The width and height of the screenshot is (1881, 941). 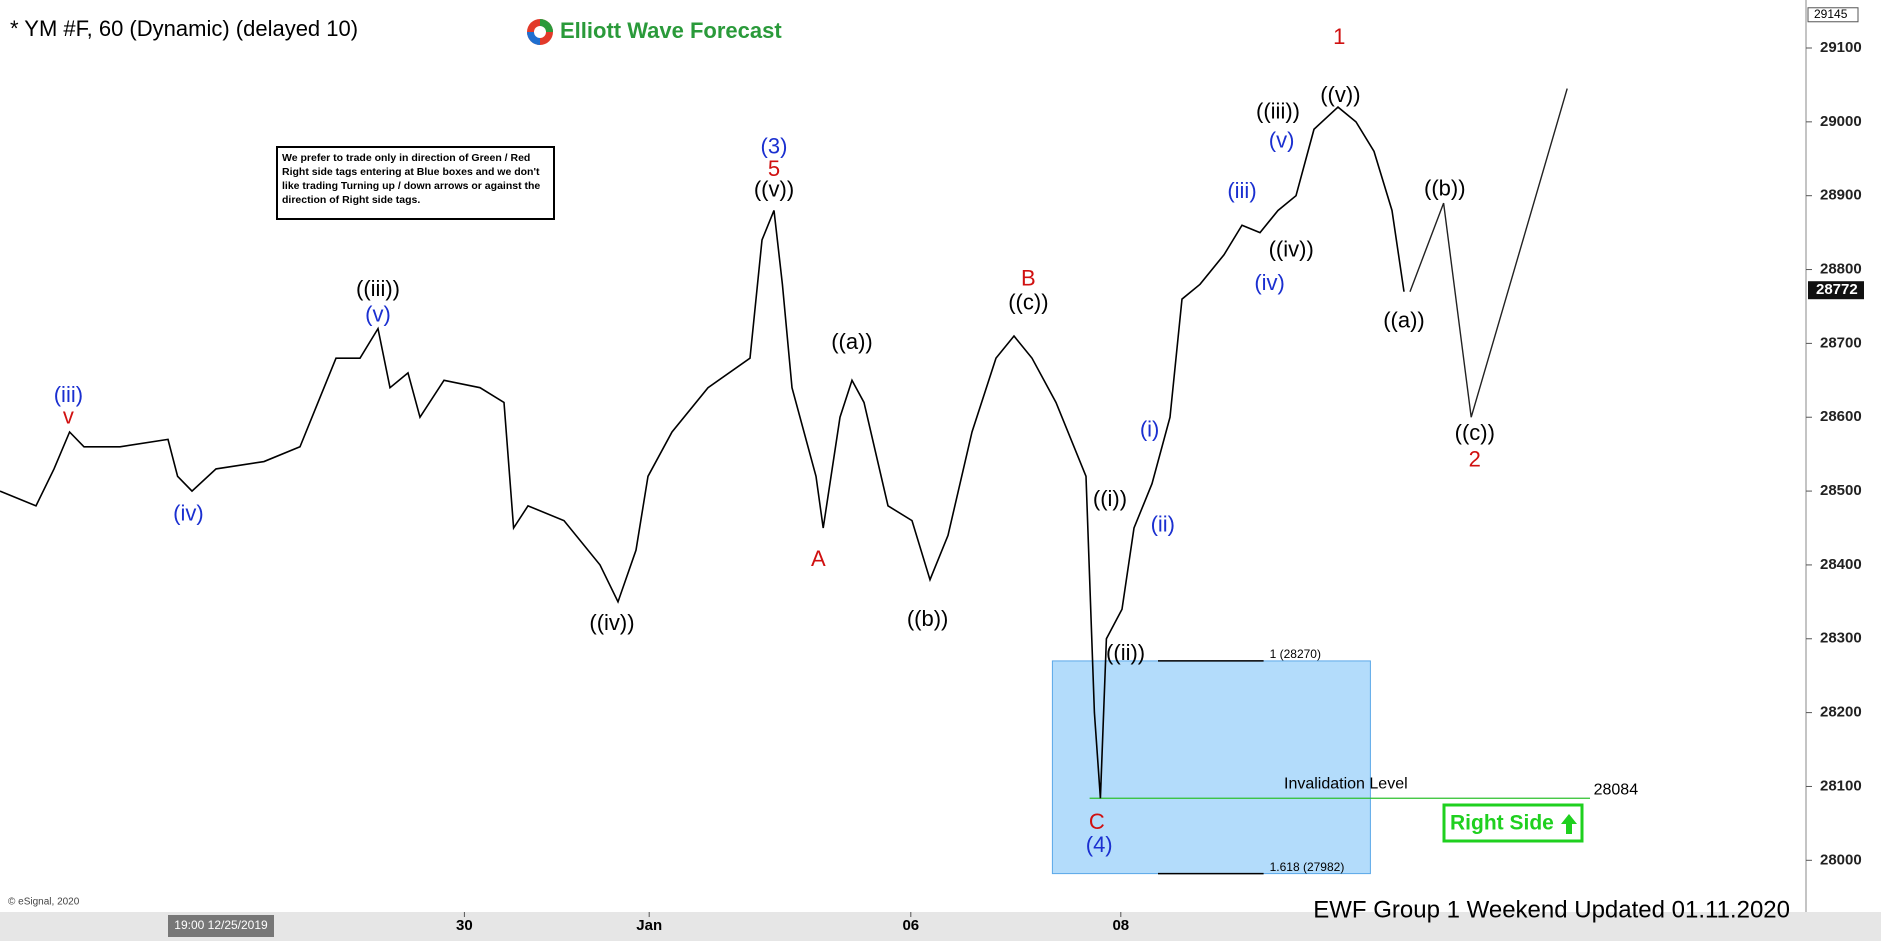 I want to click on fib-level-label: 1 (28270), so click(x=1295, y=654).